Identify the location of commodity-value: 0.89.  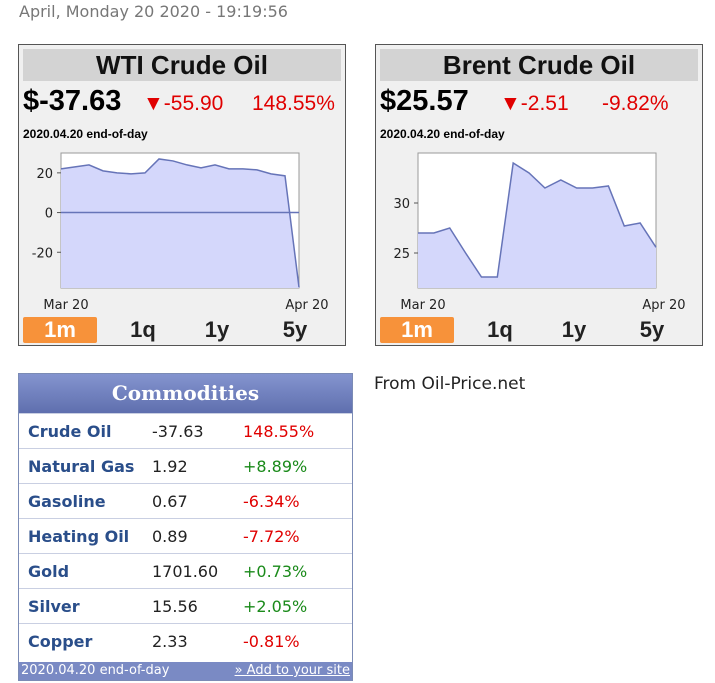
(170, 536).